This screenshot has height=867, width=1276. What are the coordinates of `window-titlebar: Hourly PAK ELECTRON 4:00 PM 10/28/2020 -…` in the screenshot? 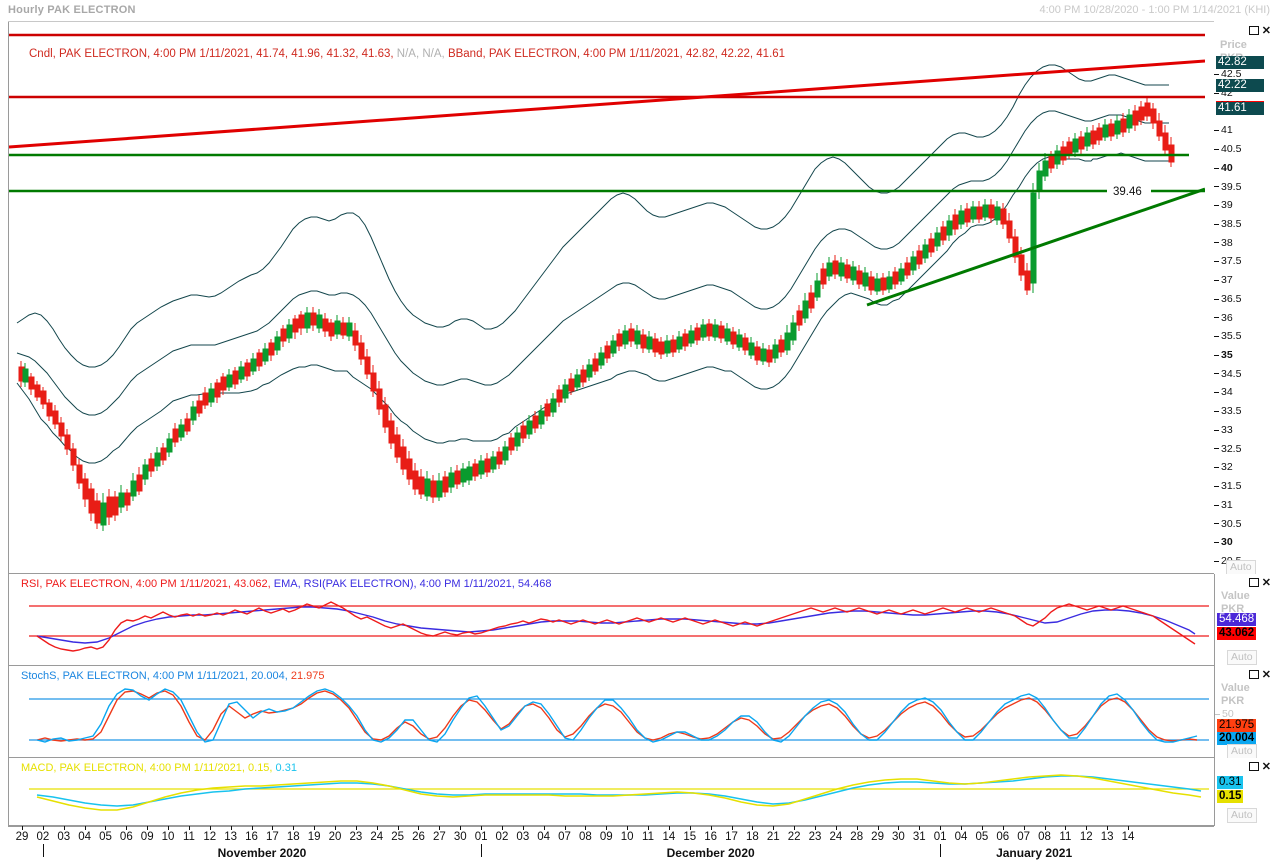 It's located at (638, 11).